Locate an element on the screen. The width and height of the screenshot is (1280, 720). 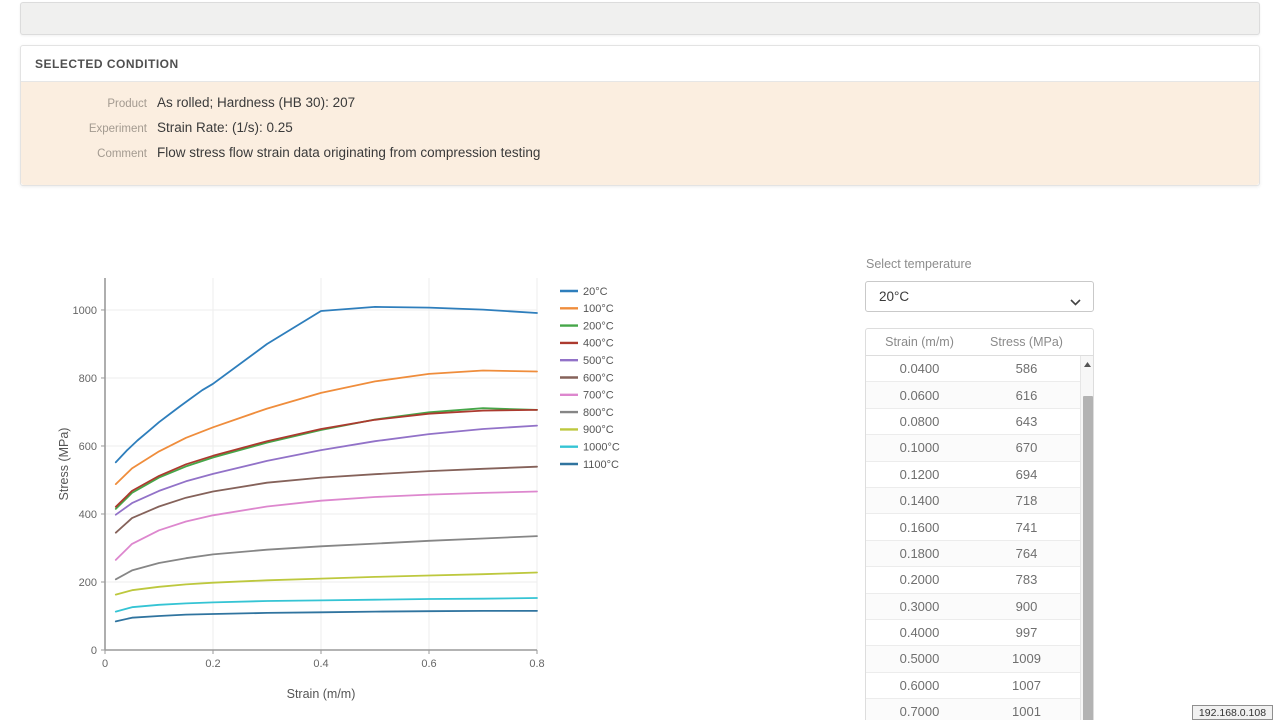
triangle-up-icon is located at coordinates (1087, 364).